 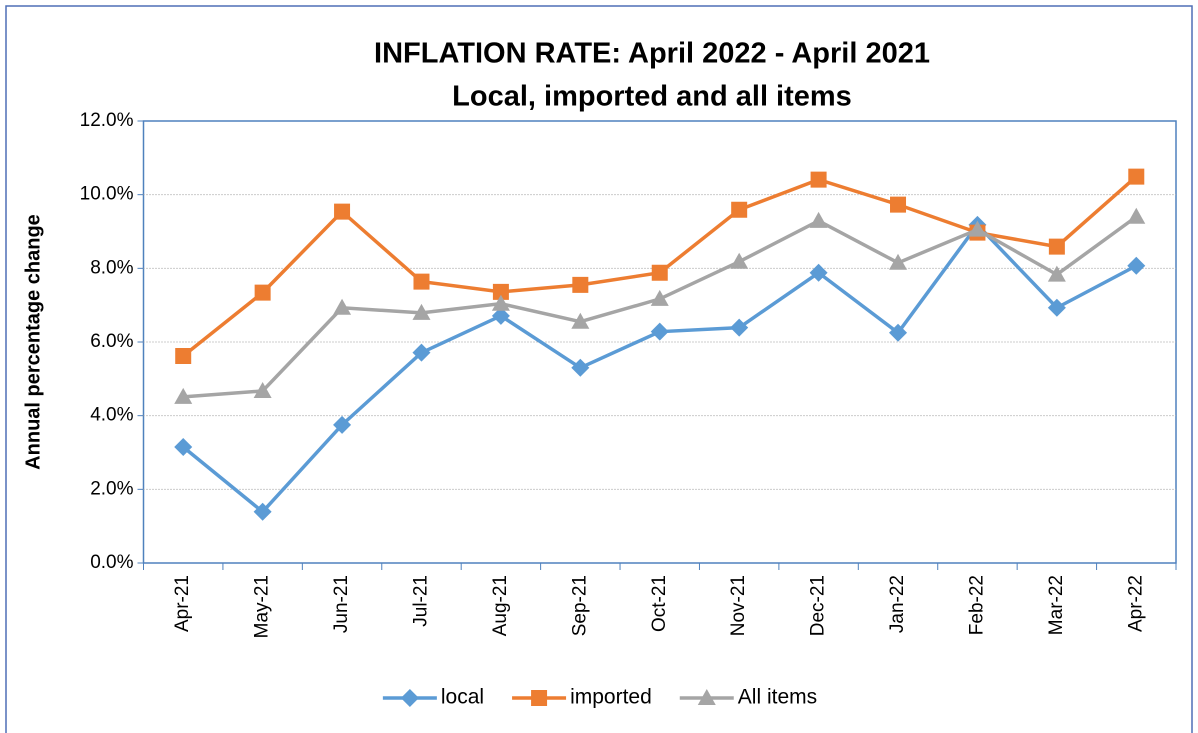 I want to click on y-tick-label: 10.0%, so click(x=107, y=194).